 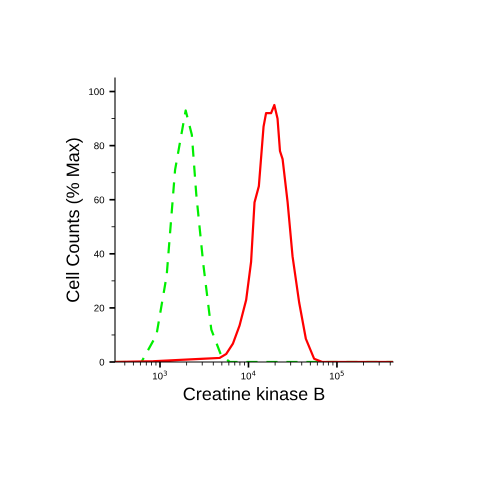 I want to click on y-tick-label: 20, so click(x=99, y=308).